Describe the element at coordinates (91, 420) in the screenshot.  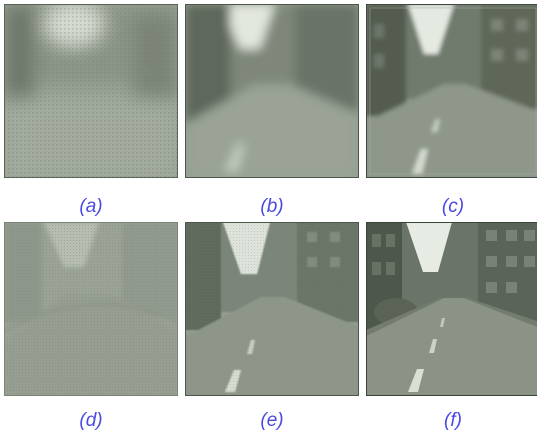
I see `caption-d: (d)` at that location.